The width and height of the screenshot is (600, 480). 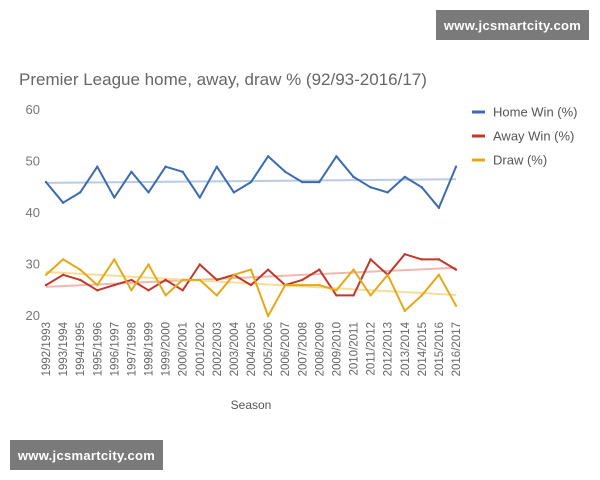 I want to click on y-tick-label: 50, so click(x=33, y=161).